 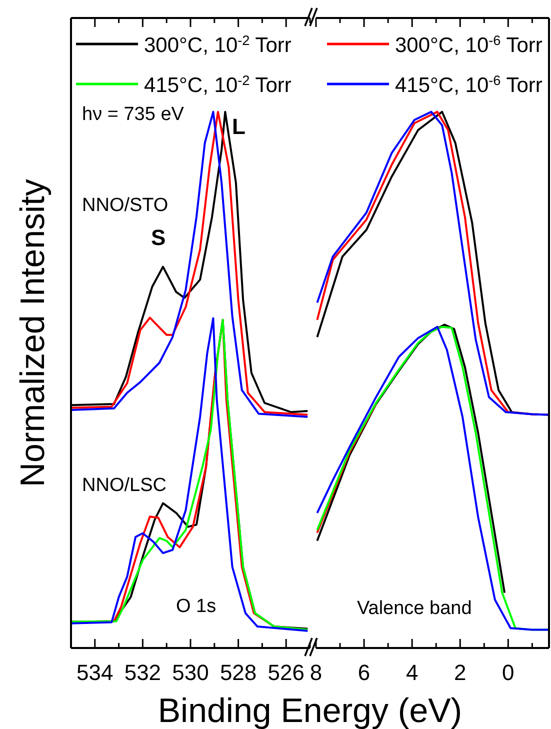 I want to click on x-tick-label: 532, so click(x=143, y=672).